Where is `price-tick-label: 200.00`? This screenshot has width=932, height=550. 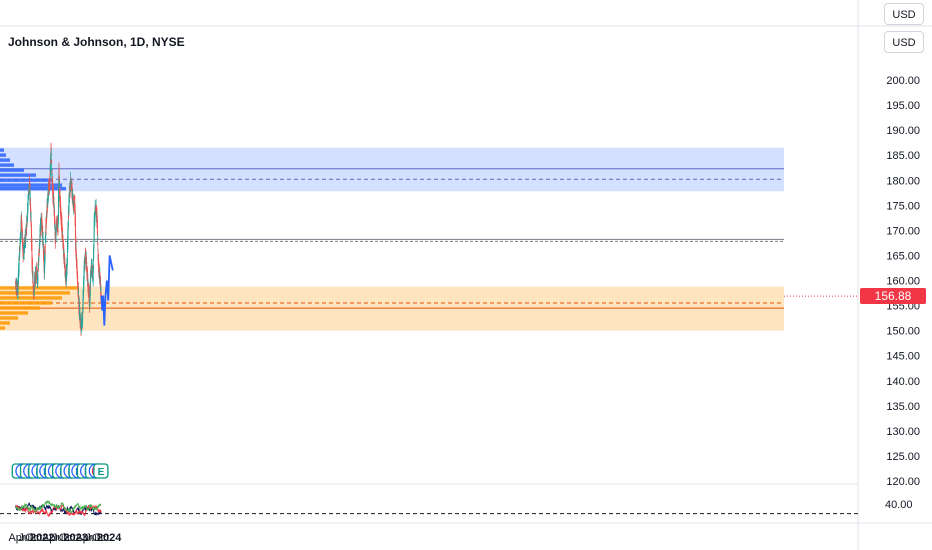 price-tick-label: 200.00 is located at coordinates (903, 81).